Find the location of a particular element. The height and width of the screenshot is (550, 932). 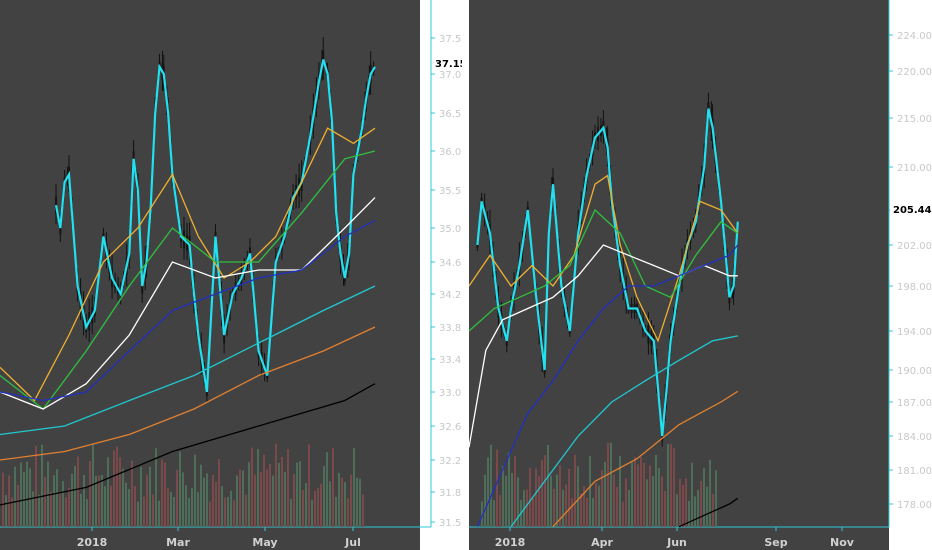

x-tick-label: Jun is located at coordinates (676, 542).